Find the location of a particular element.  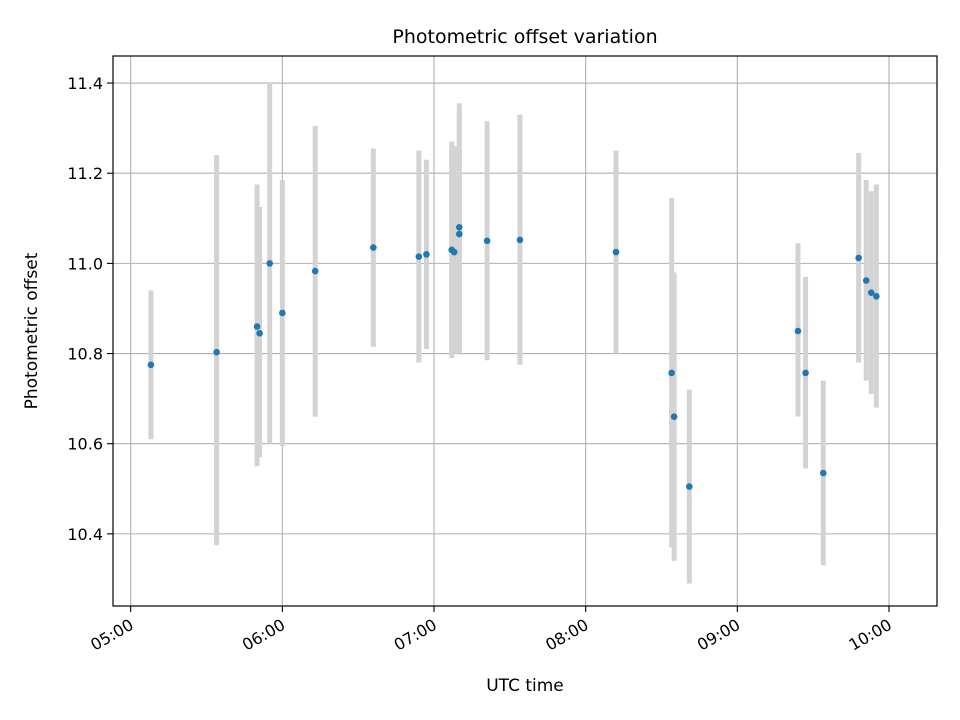

chart-title: Photometric offset variation is located at coordinates (524, 37).